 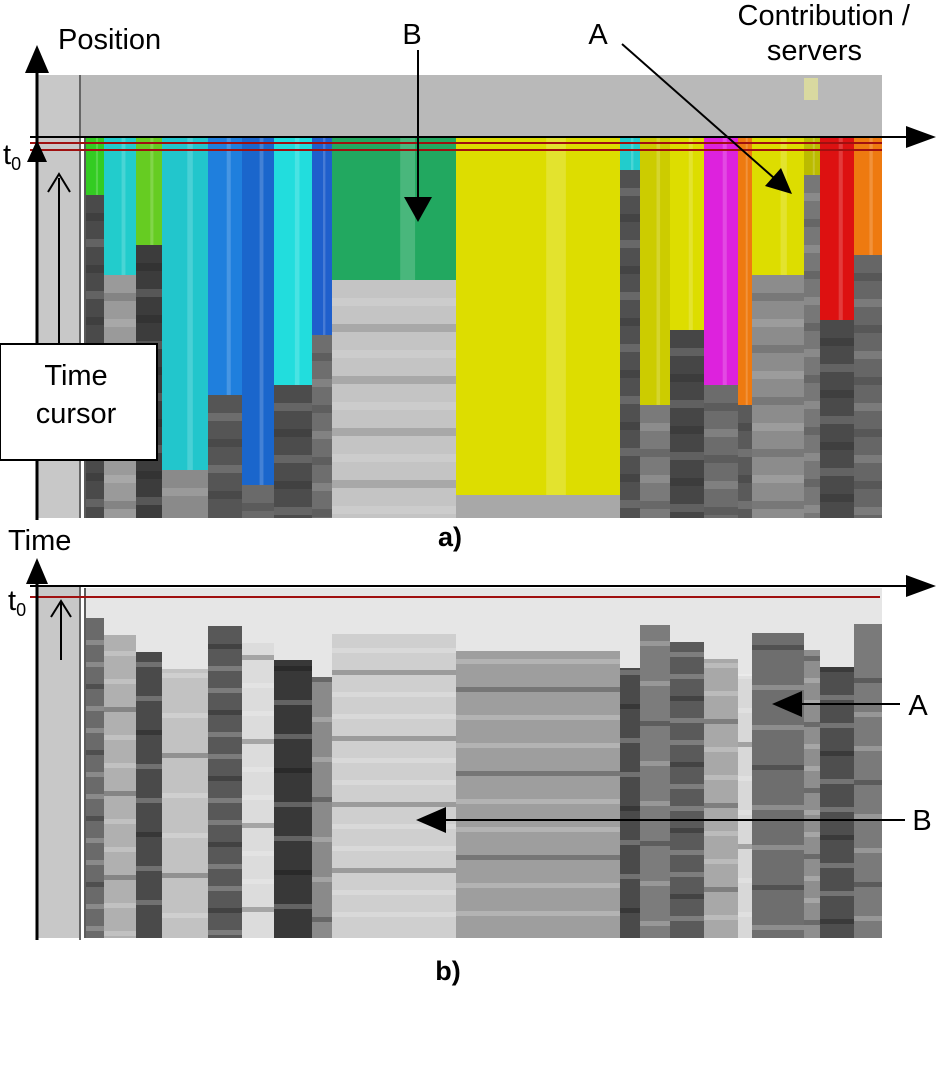 I want to click on panel-a-marker-a-arrowhead, so click(x=778, y=181).